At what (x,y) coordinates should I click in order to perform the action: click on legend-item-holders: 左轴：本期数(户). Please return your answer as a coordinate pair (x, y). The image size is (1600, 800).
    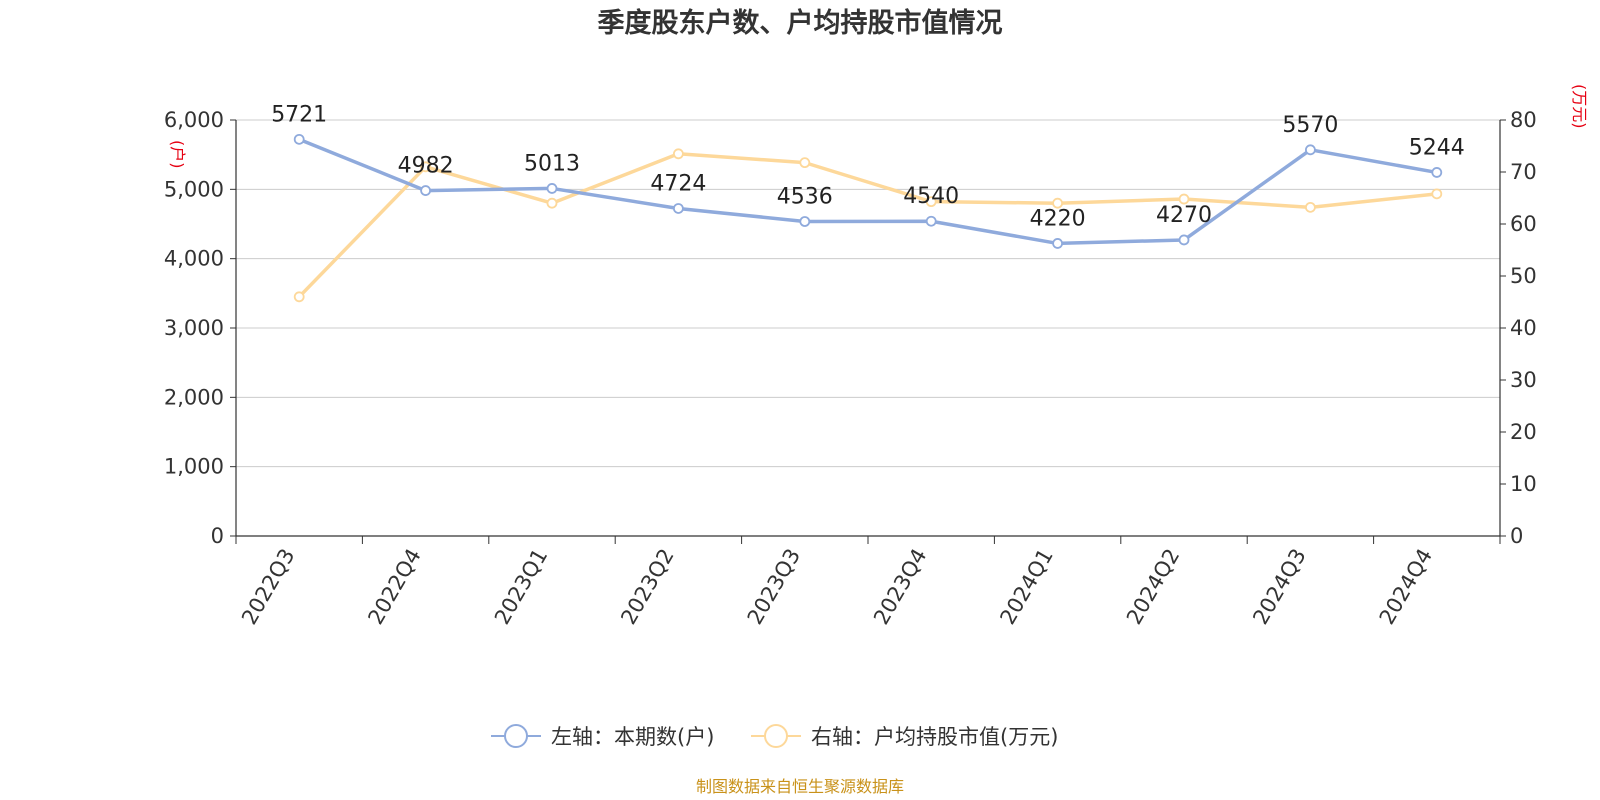
    Looking at the image, I should click on (602, 736).